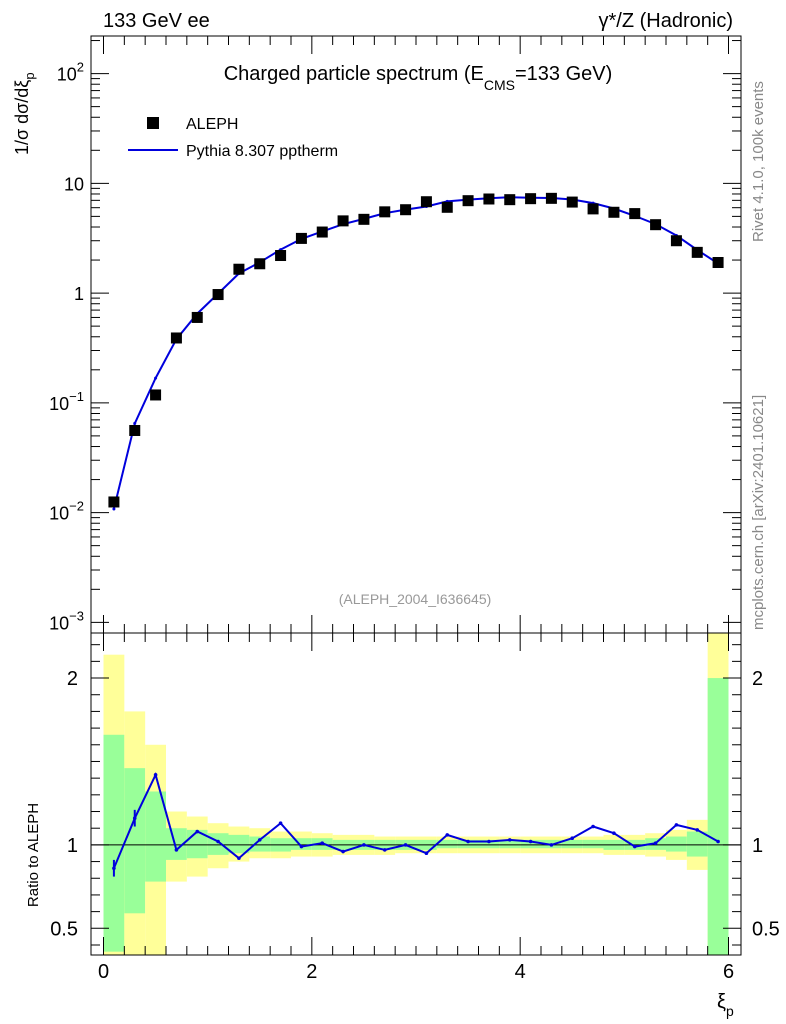  I want to click on main-y-tick-label-base: 1, so click(79, 294).